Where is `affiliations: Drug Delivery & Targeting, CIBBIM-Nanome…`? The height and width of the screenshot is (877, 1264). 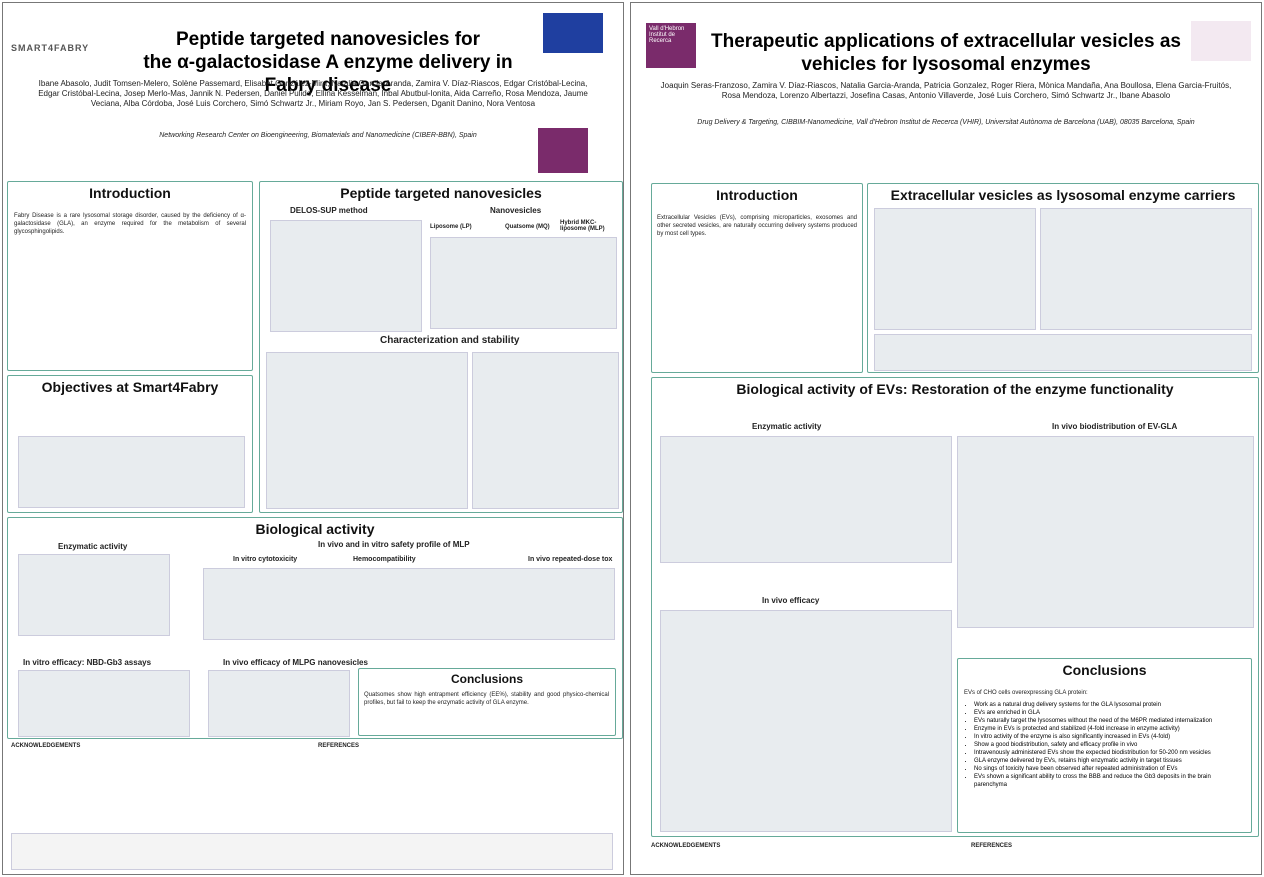 affiliations: Drug Delivery & Targeting, CIBBIM-Nanome… is located at coordinates (946, 122).